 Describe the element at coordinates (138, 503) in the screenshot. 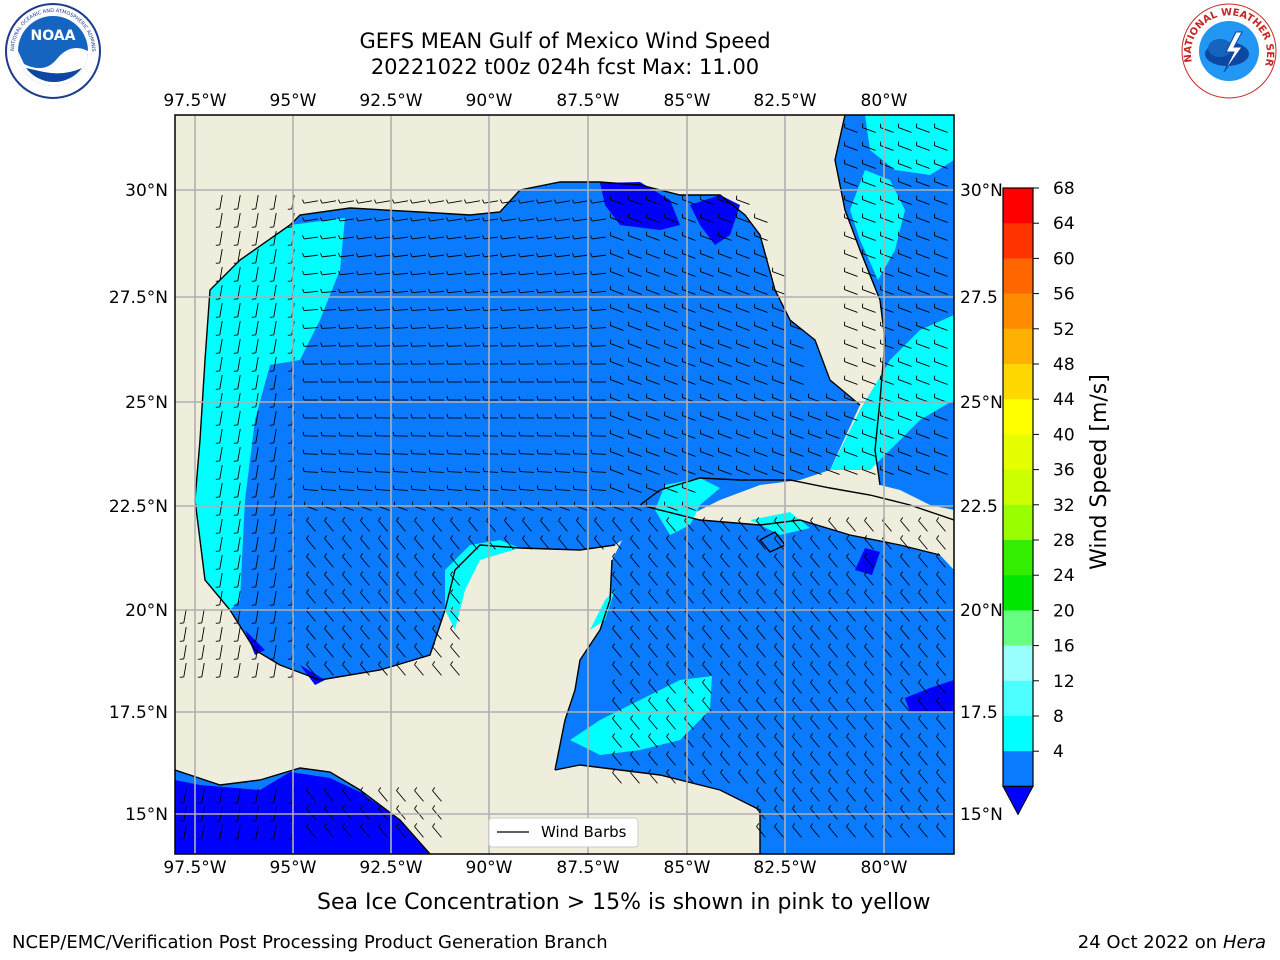

I see `latitude-labels-left: 30°N27.5°N25°N22.5°N20°N17.5°N15°N` at that location.